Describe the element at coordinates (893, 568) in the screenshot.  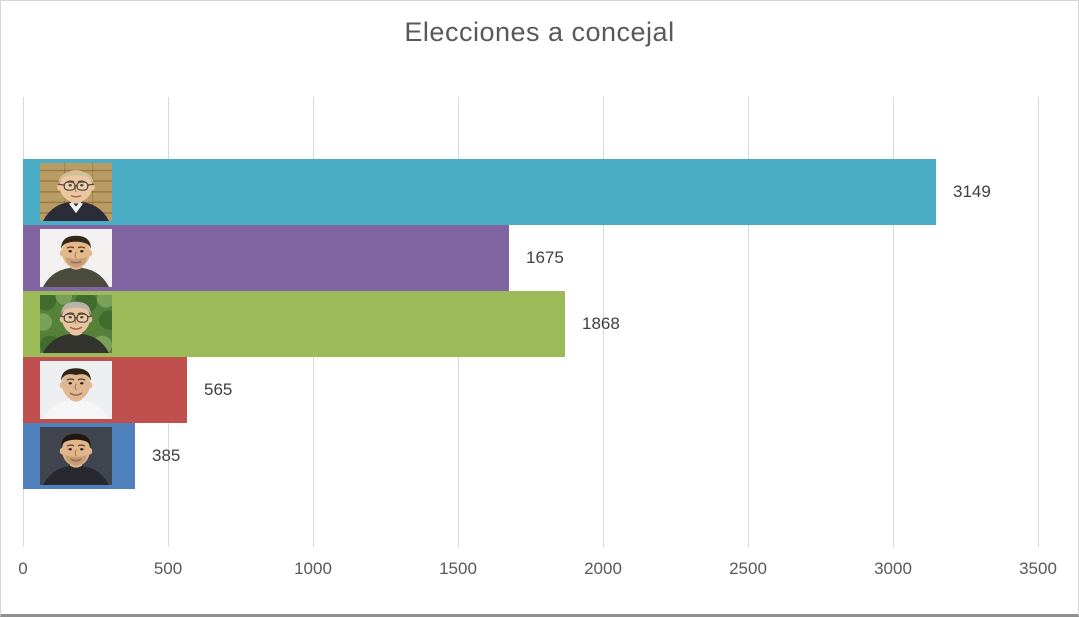
I see `x-tick-label: 3000` at that location.